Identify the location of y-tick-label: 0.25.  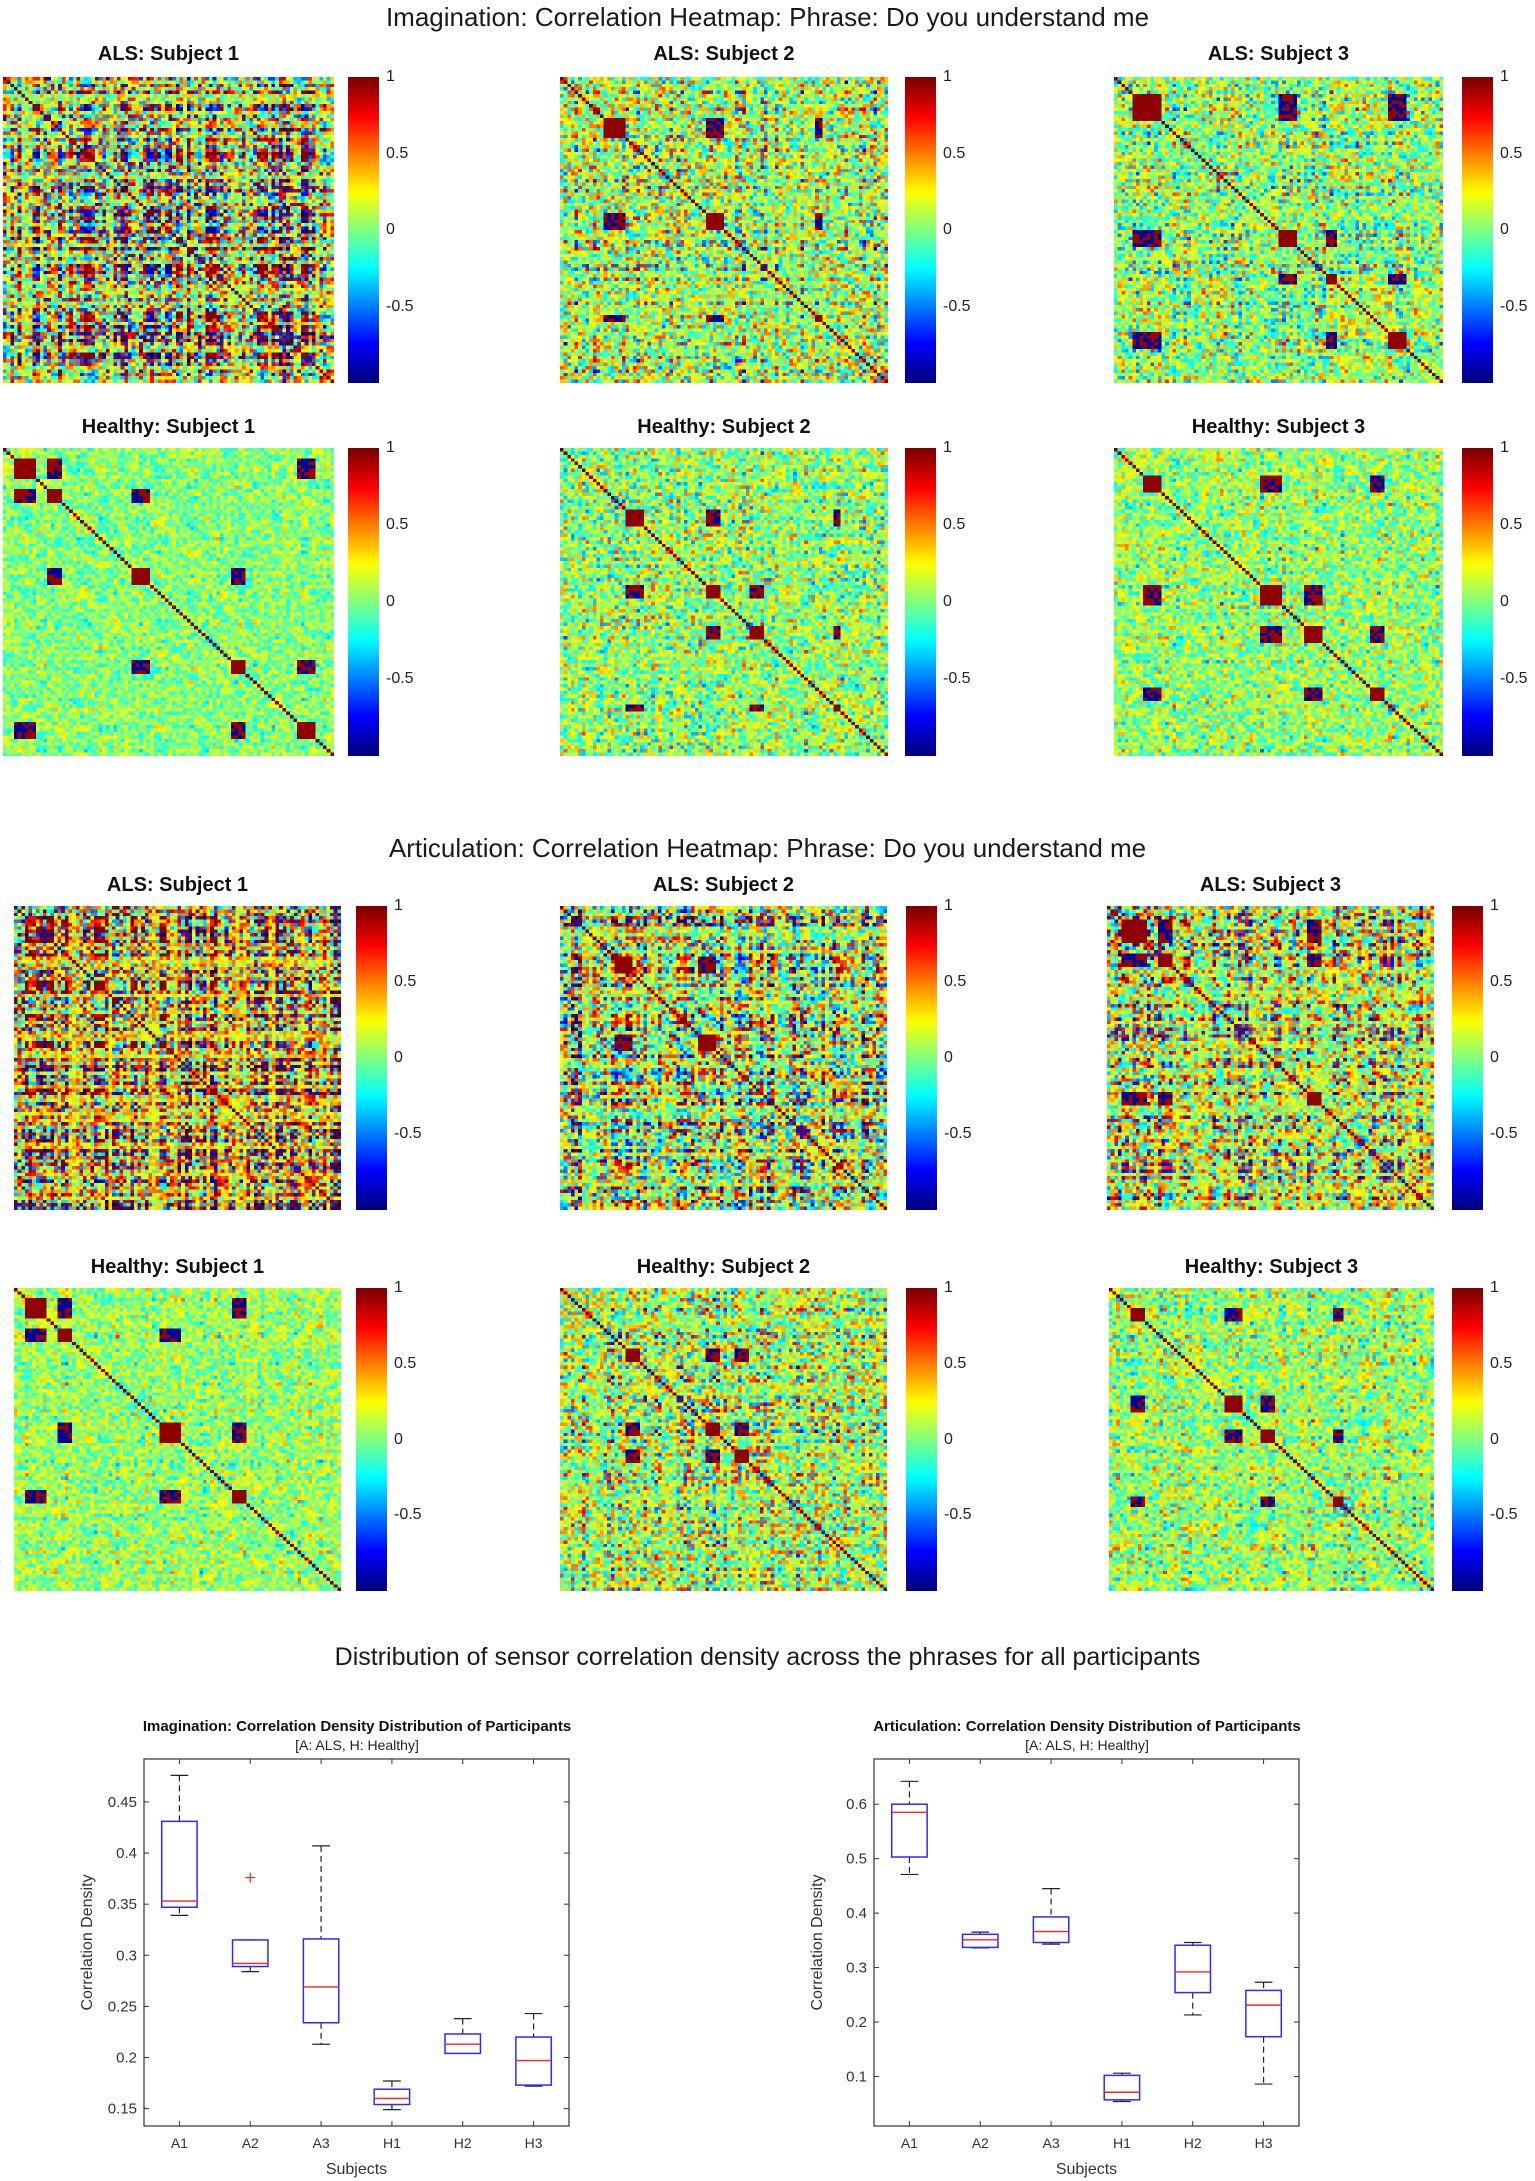
(122, 2006).